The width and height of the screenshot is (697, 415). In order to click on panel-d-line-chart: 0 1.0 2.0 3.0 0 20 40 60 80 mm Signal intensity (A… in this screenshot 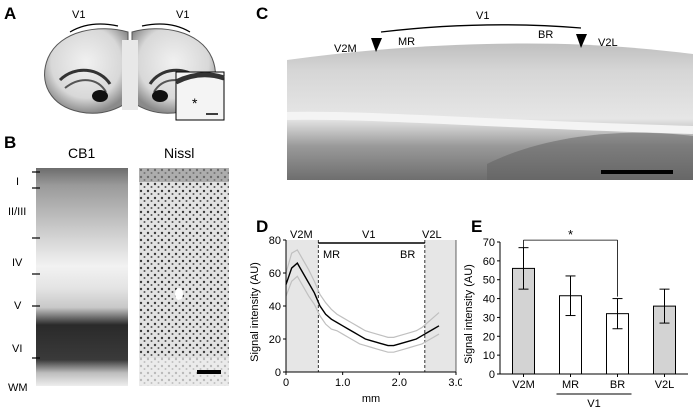, I will do `click(356, 320)`.